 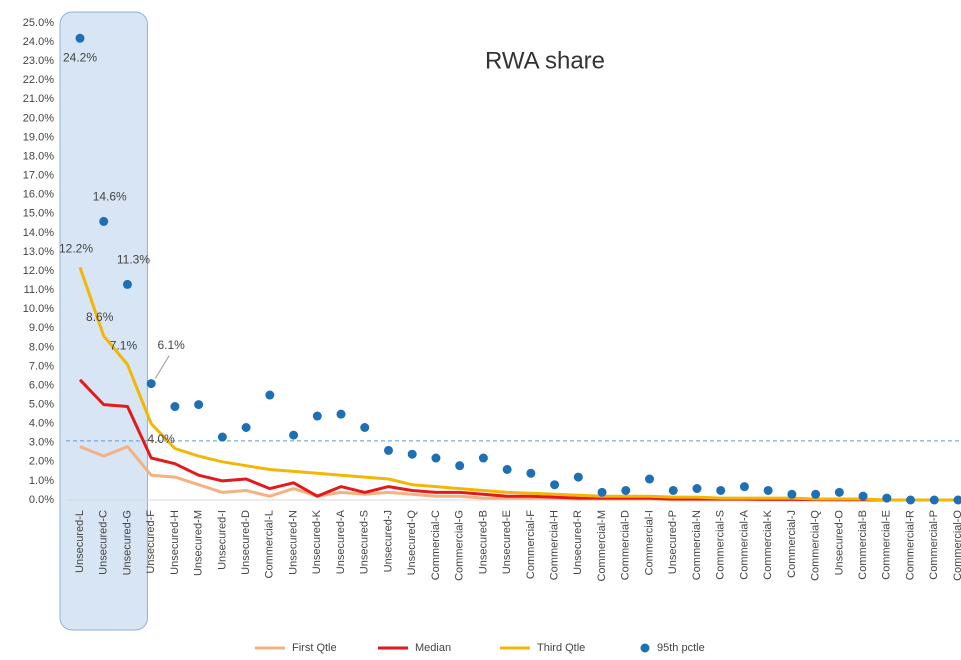 What do you see at coordinates (38, 42) in the screenshot?
I see `y-tick-label: 24.0%` at bounding box center [38, 42].